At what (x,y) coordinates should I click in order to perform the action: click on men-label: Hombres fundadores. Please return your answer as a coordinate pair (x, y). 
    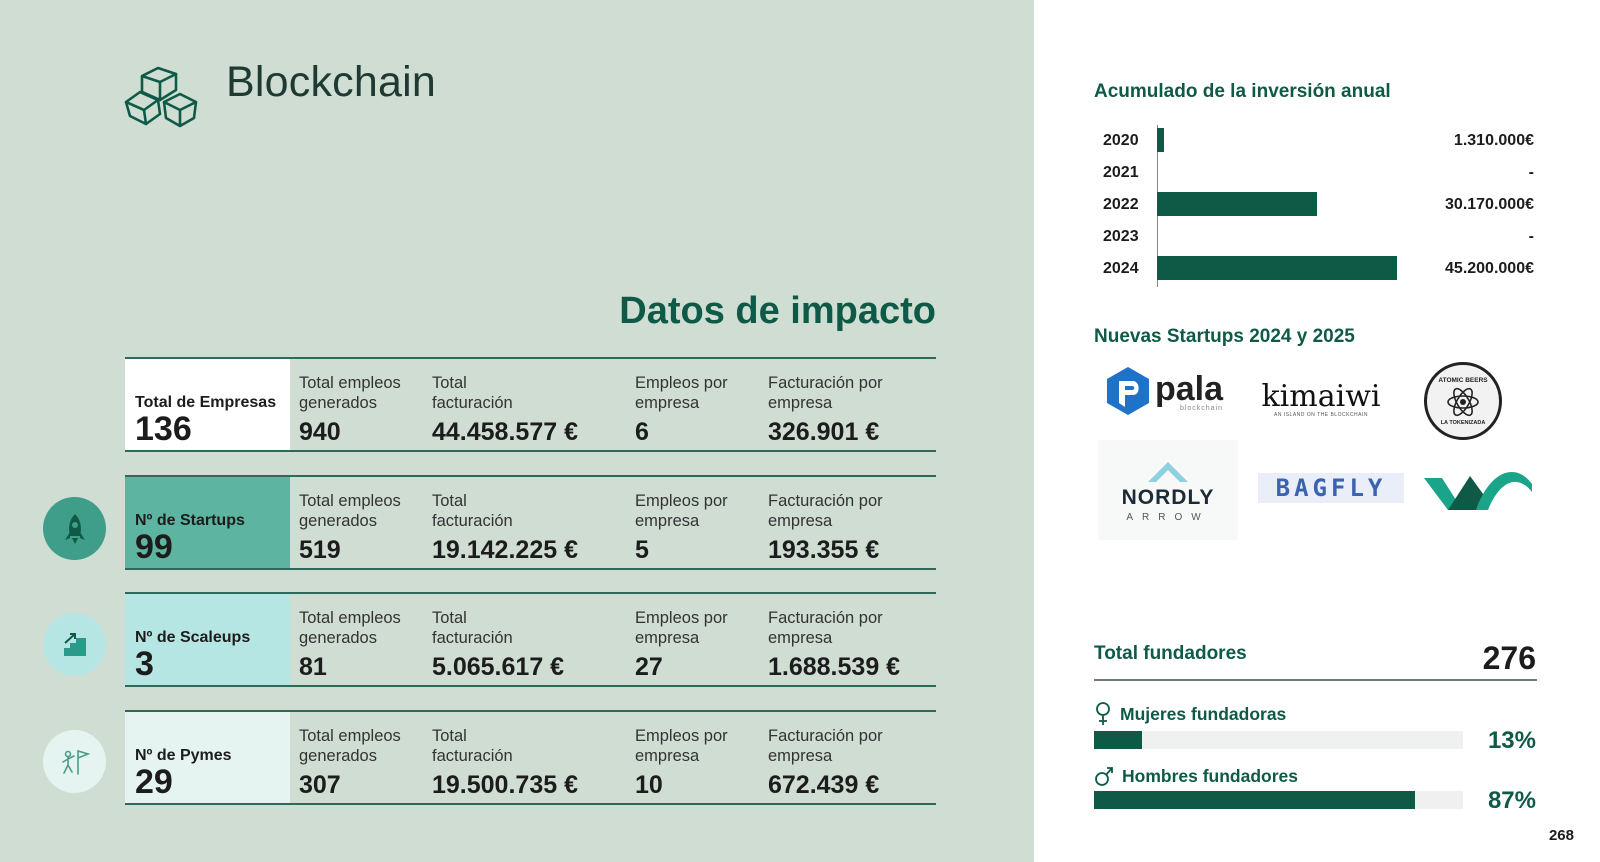
    Looking at the image, I should click on (1196, 776).